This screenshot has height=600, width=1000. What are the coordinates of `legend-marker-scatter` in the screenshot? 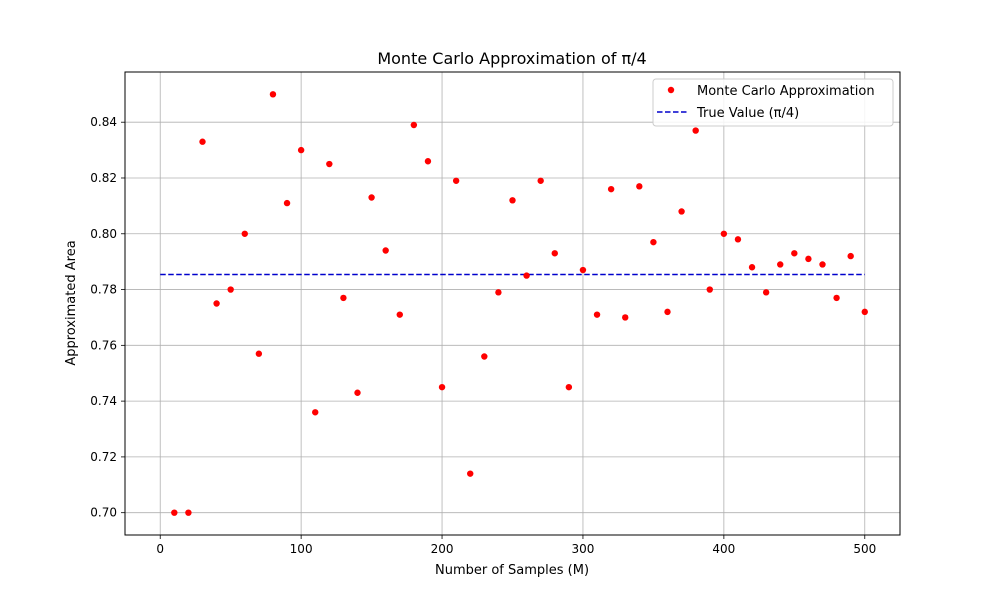 It's located at (671, 90).